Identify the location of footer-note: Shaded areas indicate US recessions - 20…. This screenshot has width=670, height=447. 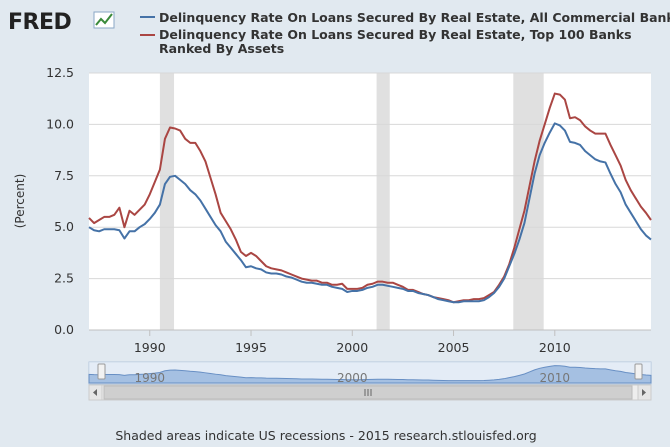
(325, 435).